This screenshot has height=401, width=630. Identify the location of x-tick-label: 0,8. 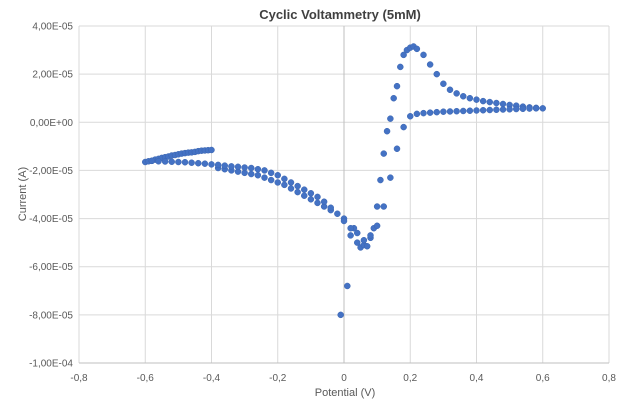
(609, 378).